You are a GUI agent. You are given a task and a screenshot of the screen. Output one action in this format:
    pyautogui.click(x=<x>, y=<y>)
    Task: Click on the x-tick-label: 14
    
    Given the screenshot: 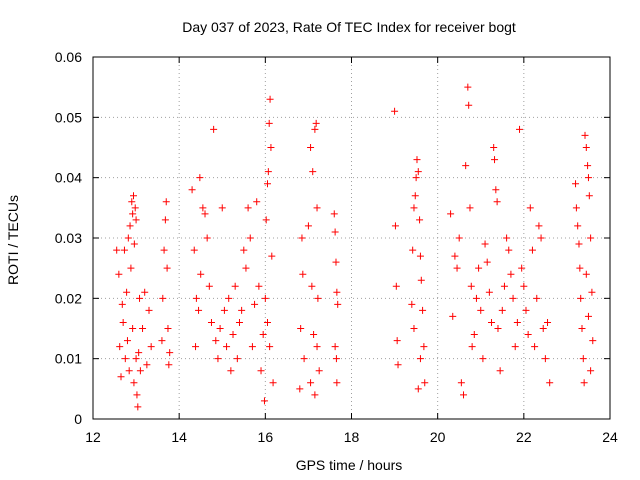 What is the action you would take?
    pyautogui.click(x=179, y=437)
    